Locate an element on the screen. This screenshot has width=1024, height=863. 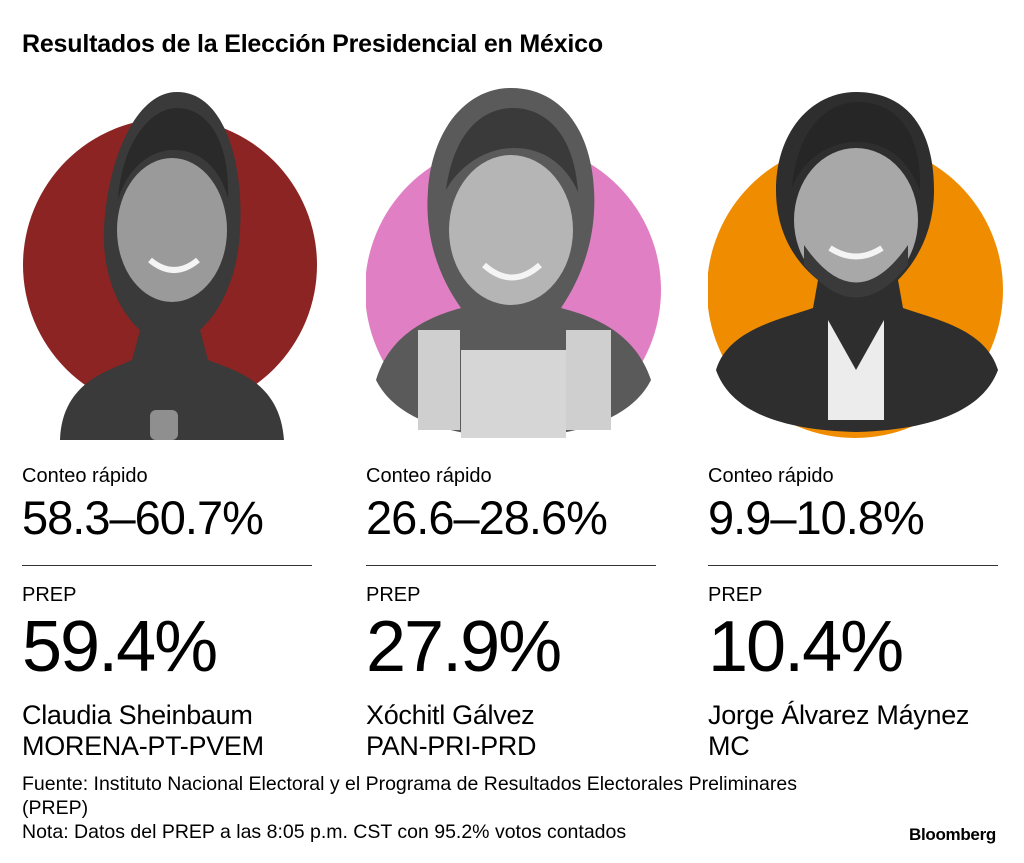
candidate-name-block: Claudia Sheinbaum MORENA-PT-PVEM is located at coordinates (143, 731).